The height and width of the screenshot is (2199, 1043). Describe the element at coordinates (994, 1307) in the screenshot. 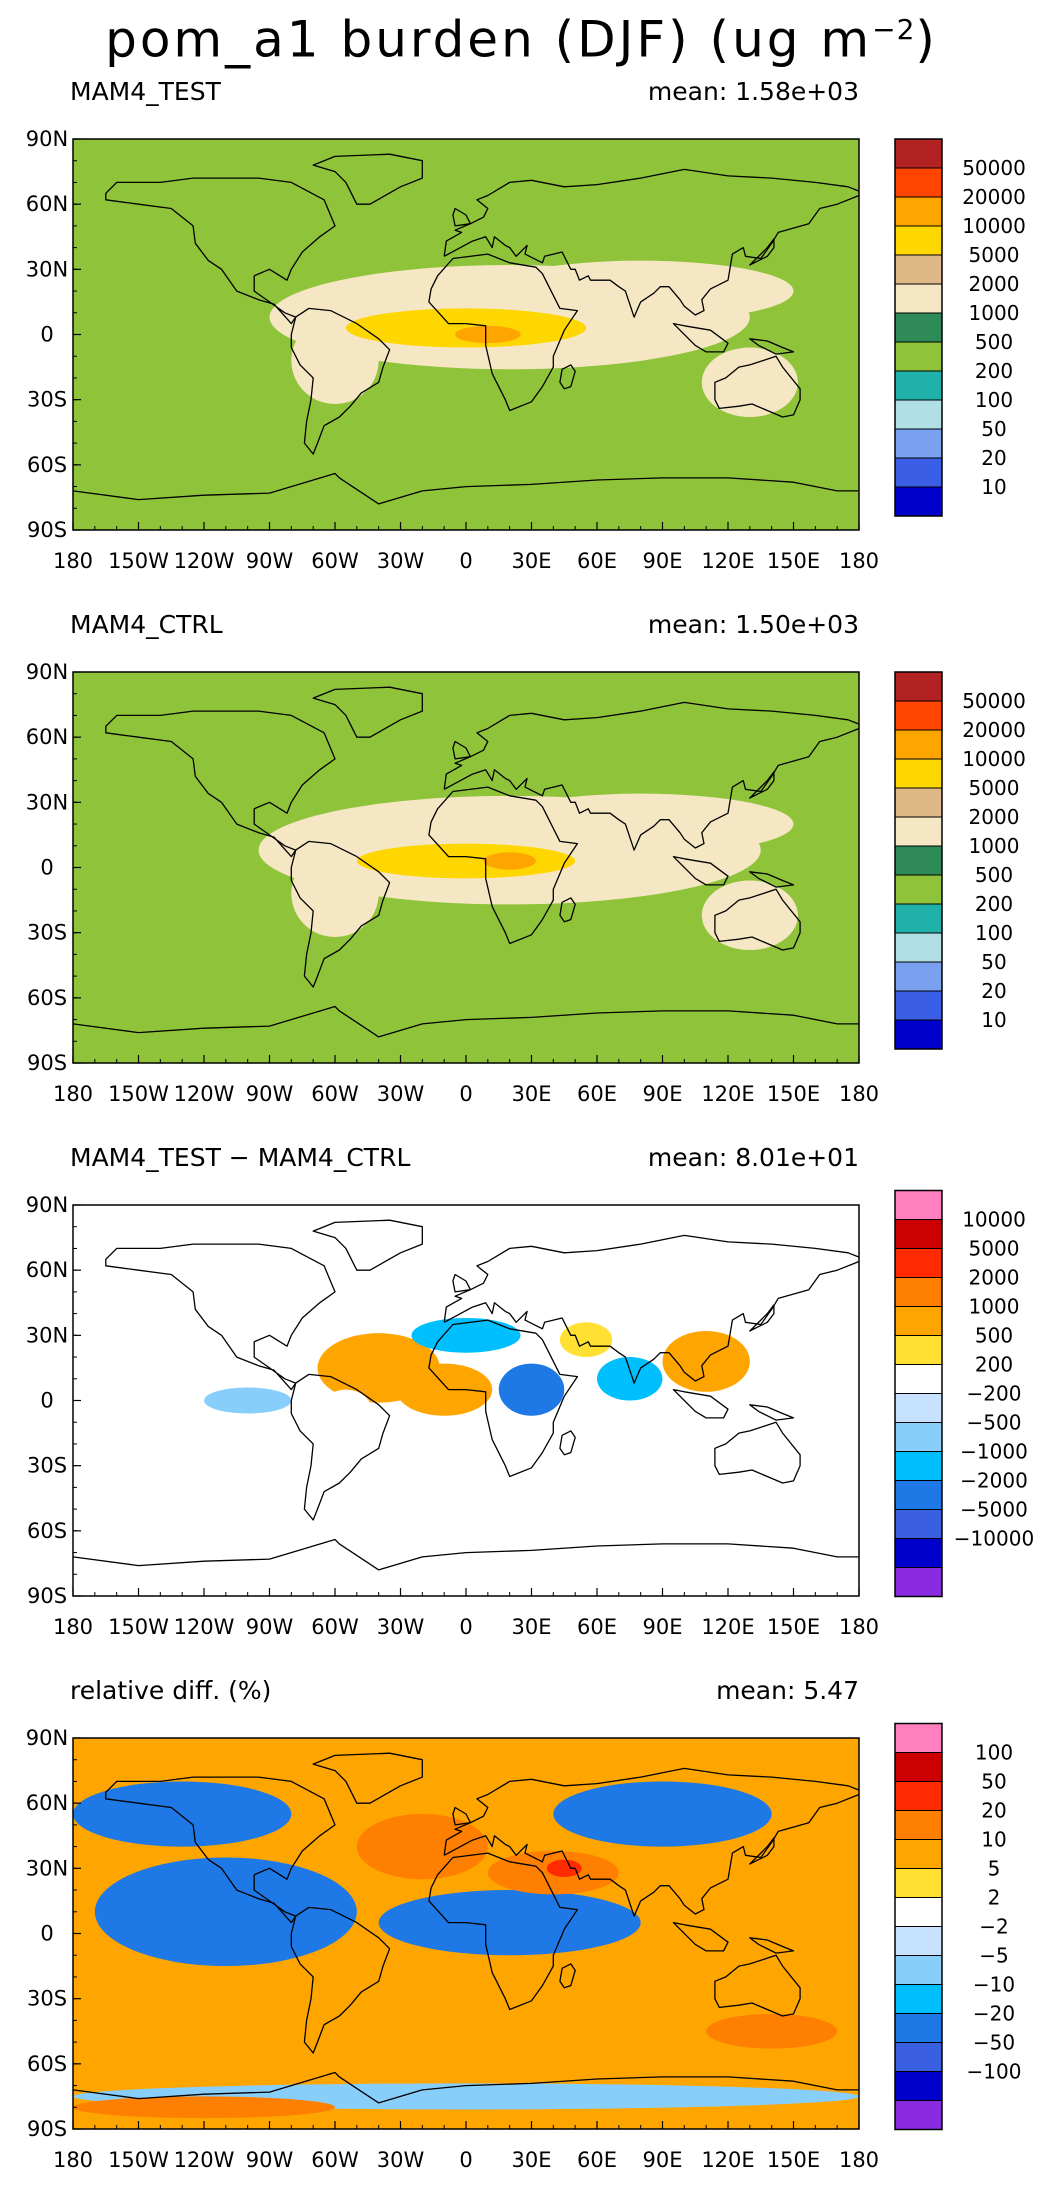

I see `colorbar-label: 1000` at that location.